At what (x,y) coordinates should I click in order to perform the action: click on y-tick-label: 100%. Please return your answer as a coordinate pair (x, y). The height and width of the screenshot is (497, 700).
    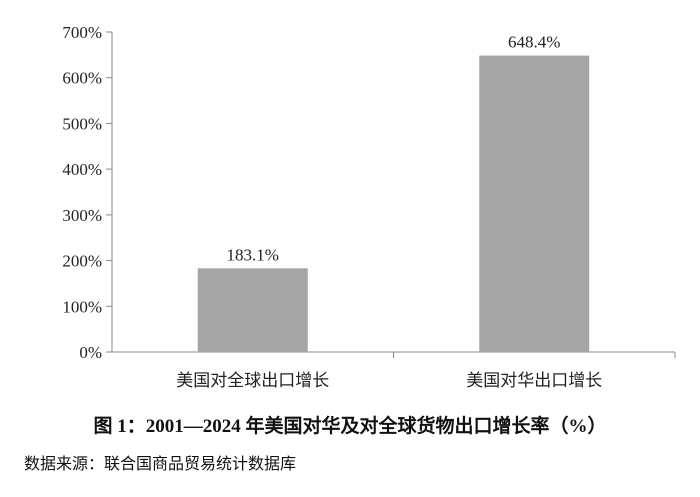
    Looking at the image, I should click on (82, 306).